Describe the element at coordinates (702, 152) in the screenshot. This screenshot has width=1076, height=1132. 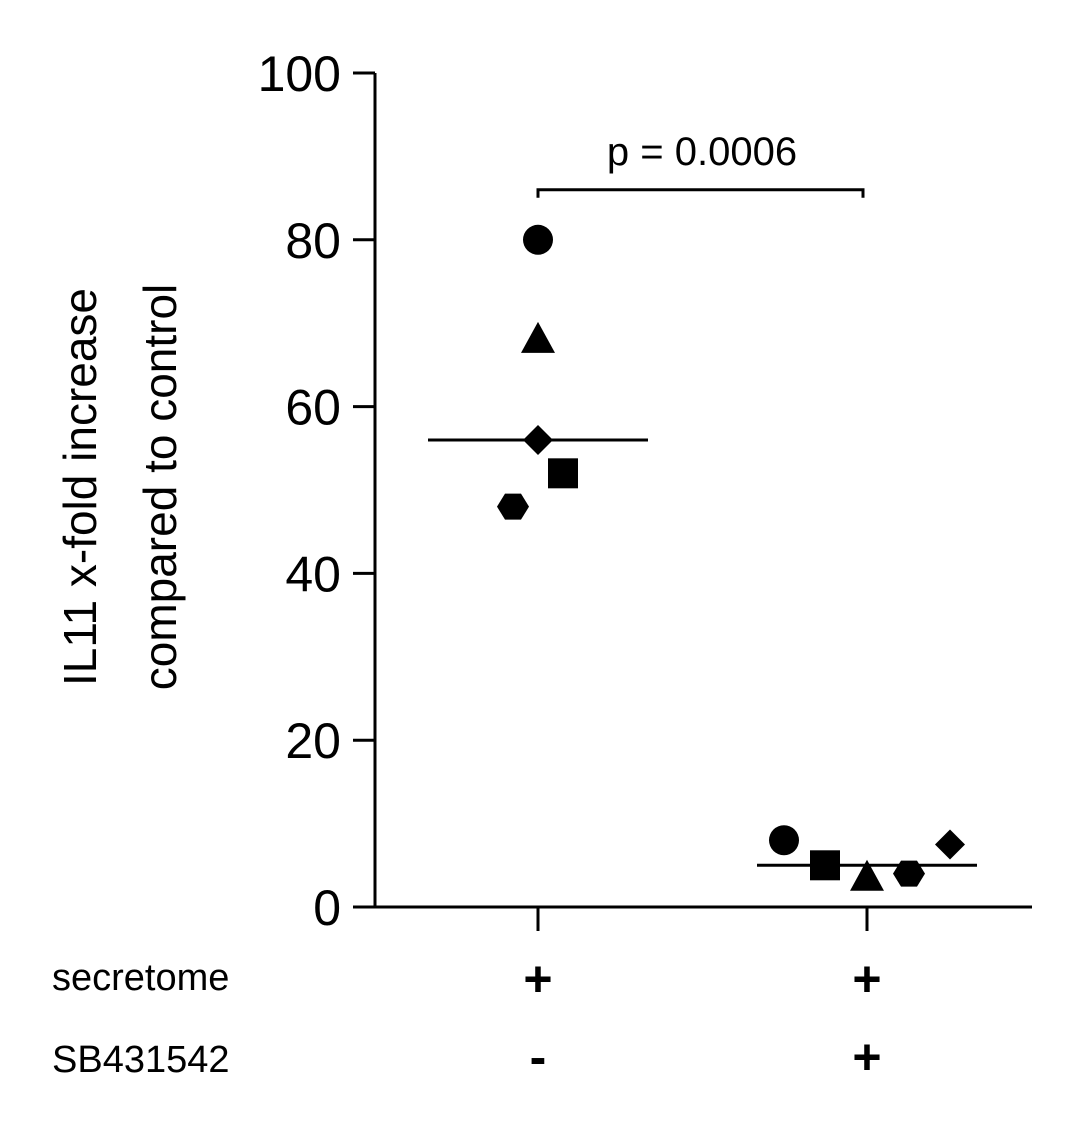
I see `p-value-label: p = 0.0006` at that location.